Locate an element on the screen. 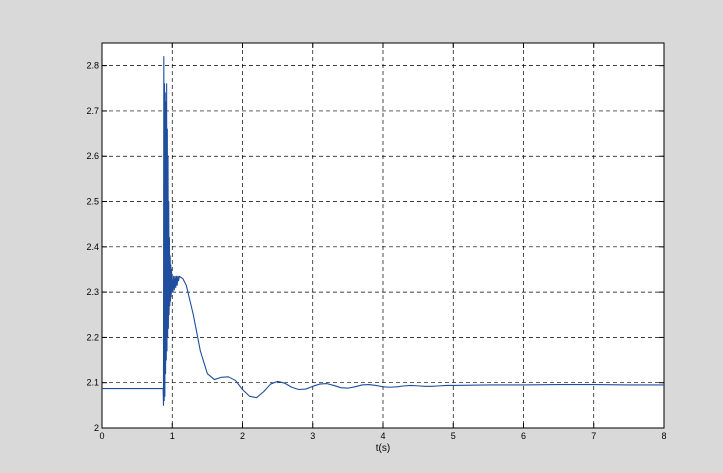 The height and width of the screenshot is (473, 723). y-tick-label: 2.7 is located at coordinates (92, 111).